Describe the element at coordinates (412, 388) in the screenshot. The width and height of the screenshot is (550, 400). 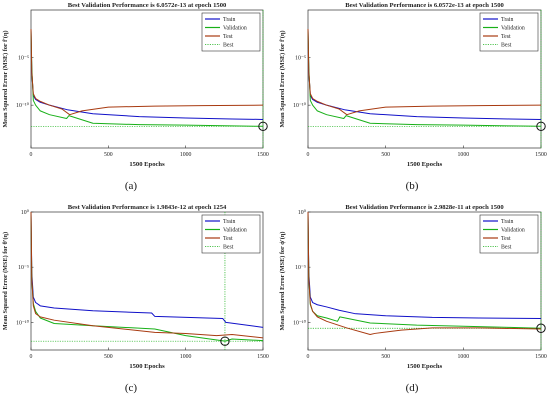
I see `subfigure-caption: (d)` at that location.